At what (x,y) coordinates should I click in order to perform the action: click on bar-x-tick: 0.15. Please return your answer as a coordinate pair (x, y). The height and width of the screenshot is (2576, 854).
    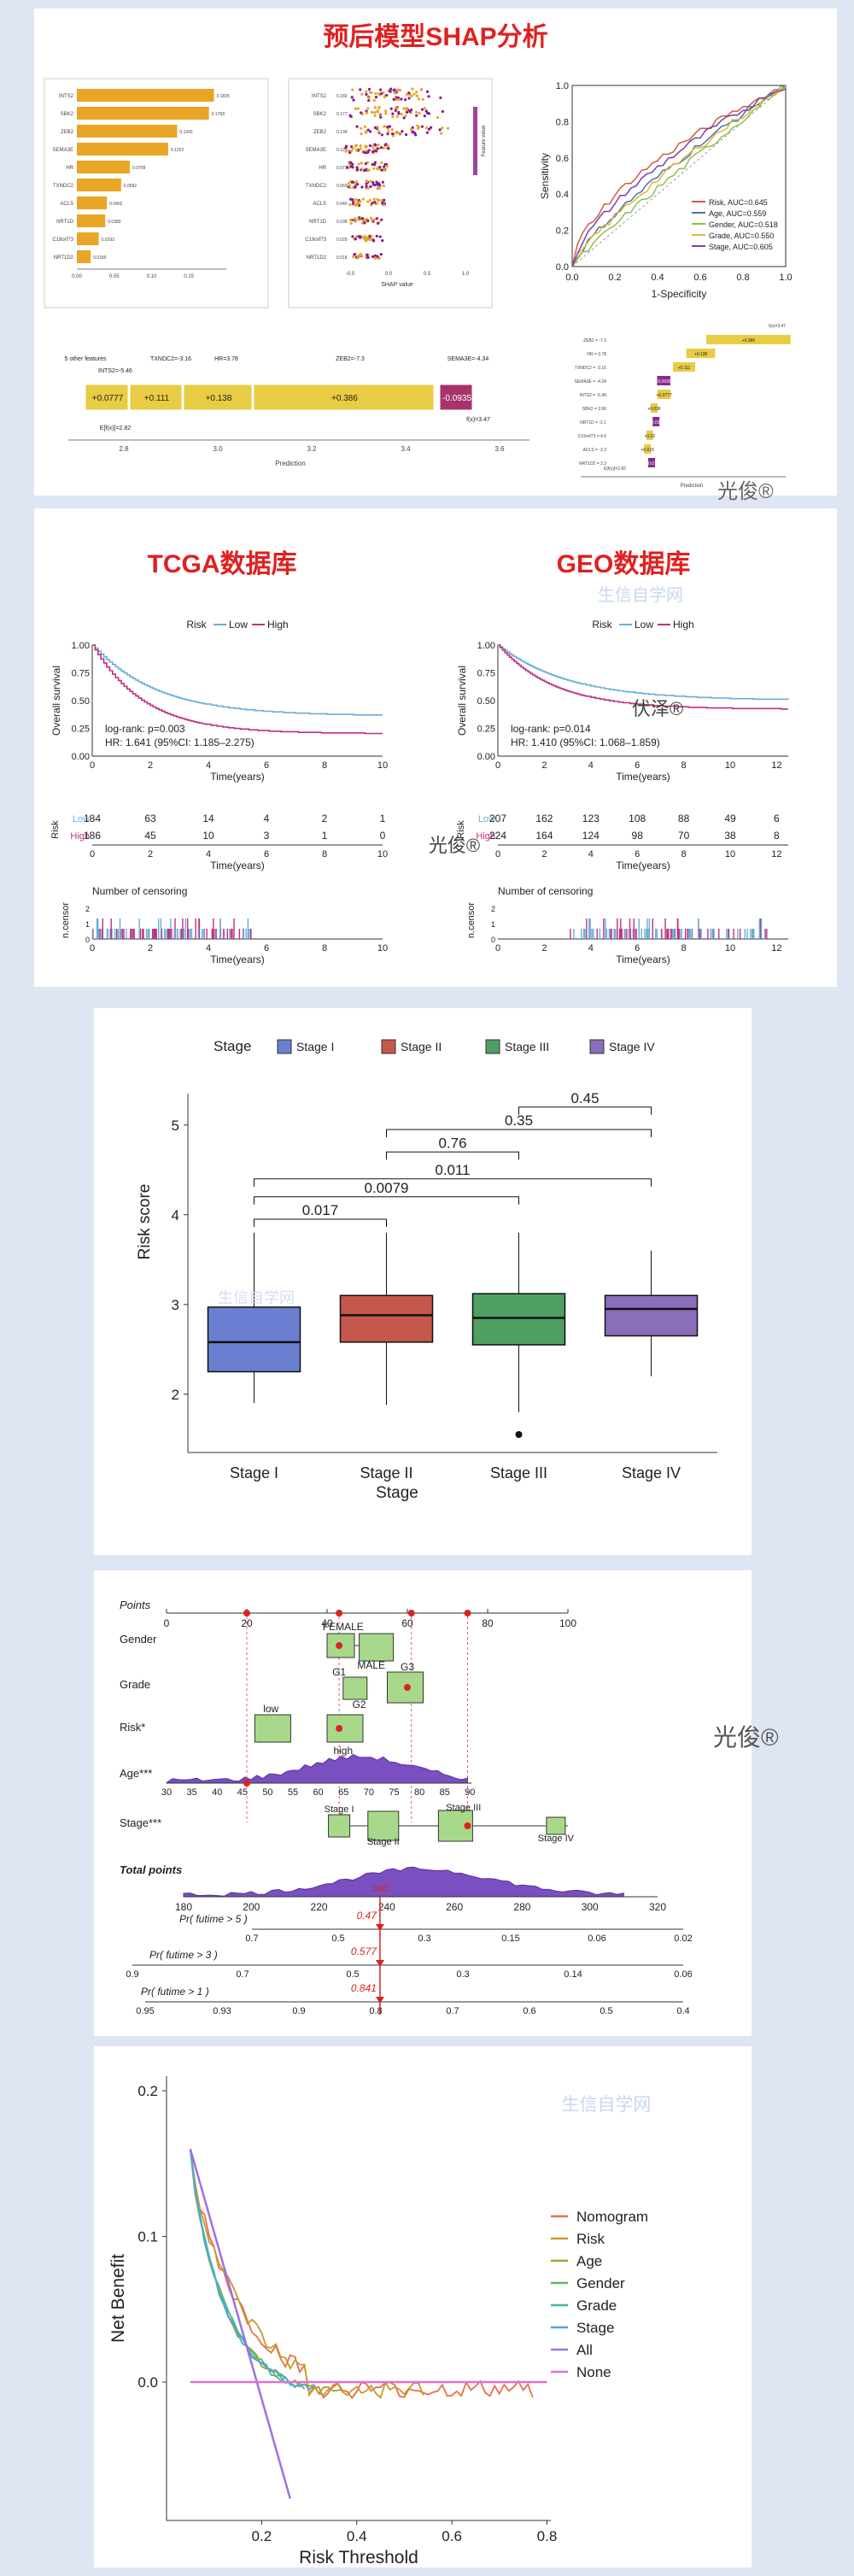
    Looking at the image, I should click on (189, 276).